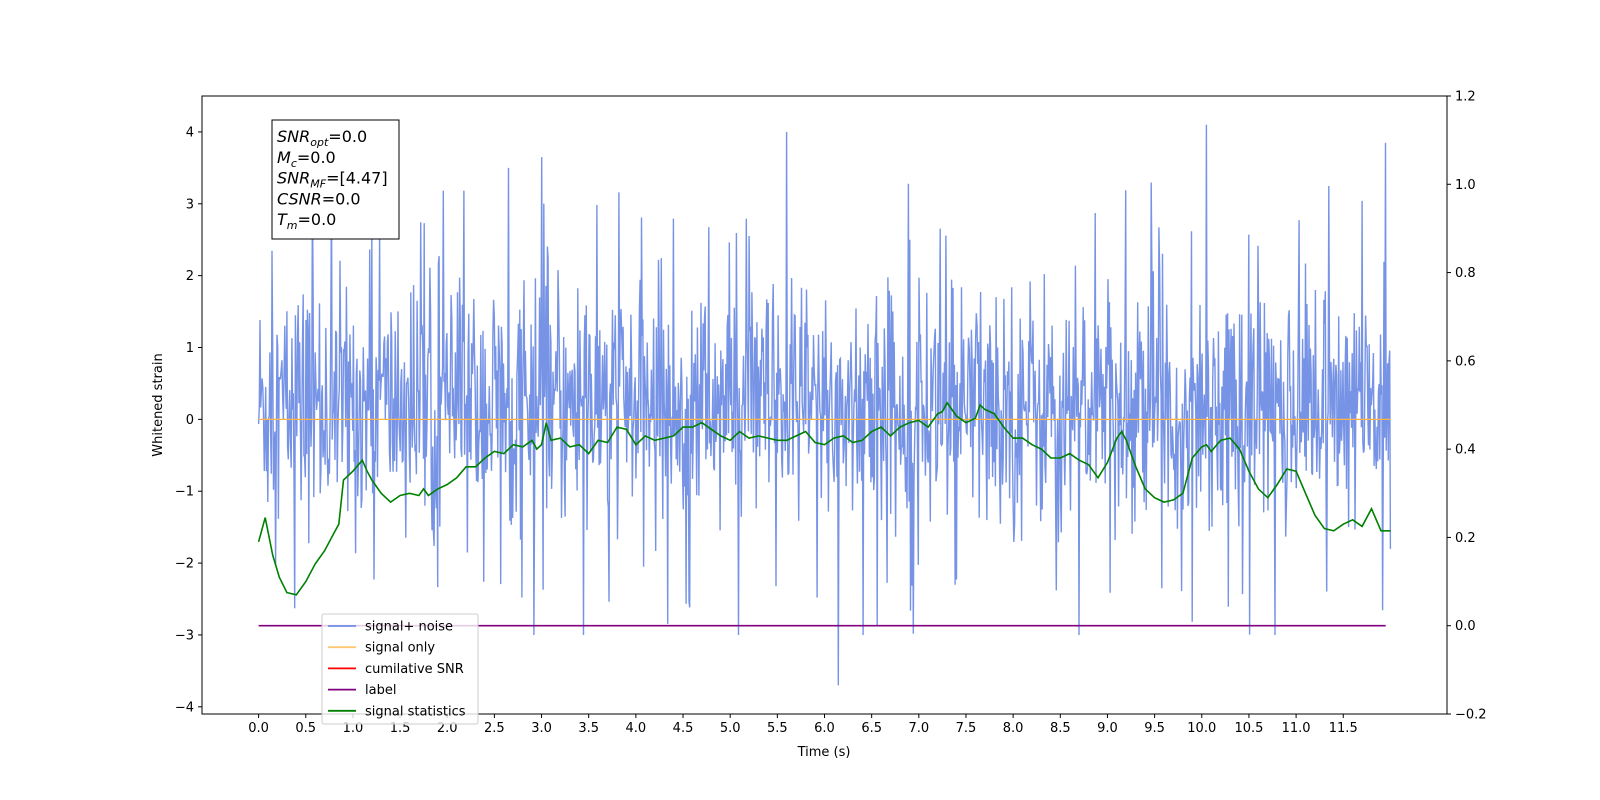 This screenshot has width=1600, height=800. What do you see at coordinates (1465, 273) in the screenshot?
I see `y2-tick-label: 0.8` at bounding box center [1465, 273].